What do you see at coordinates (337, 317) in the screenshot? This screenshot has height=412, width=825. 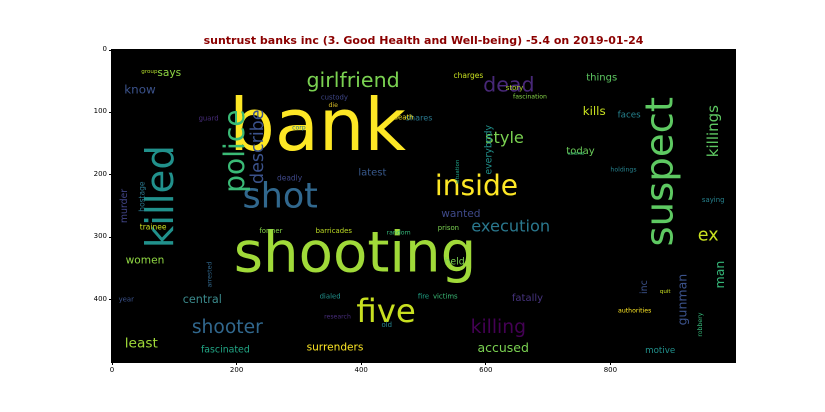 I see `word-research: research` at bounding box center [337, 317].